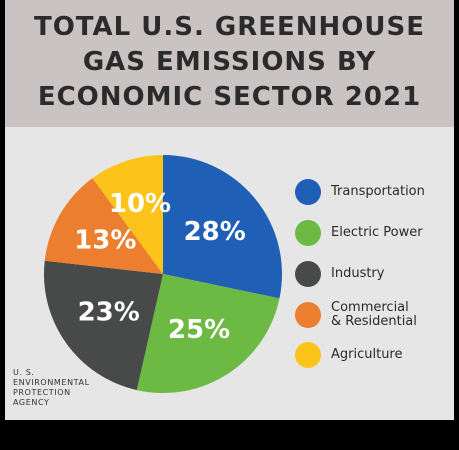 This screenshot has height=450, width=459. I want to click on pie-label-agriculture: 10%, so click(140, 204).